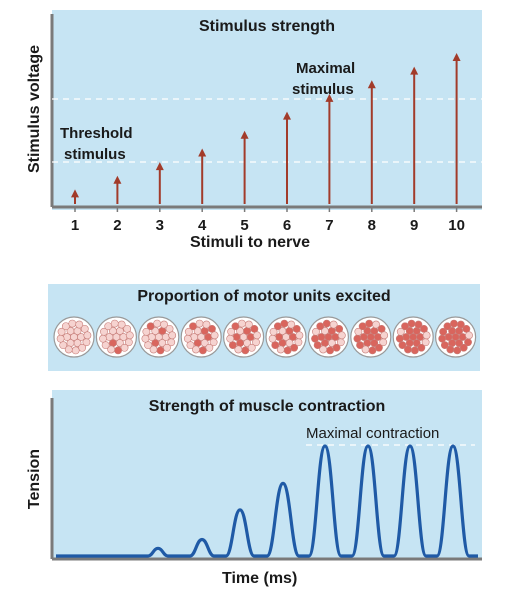  I want to click on contraction-title: Strength of muscle contraction, so click(267, 406).